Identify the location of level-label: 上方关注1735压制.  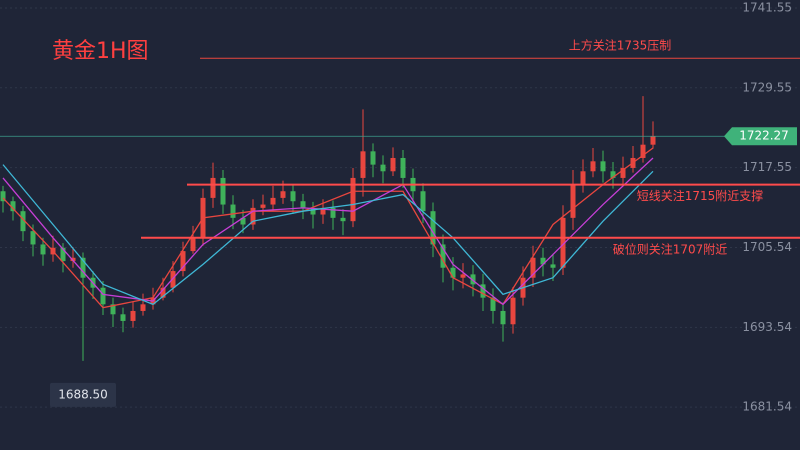
(620, 45).